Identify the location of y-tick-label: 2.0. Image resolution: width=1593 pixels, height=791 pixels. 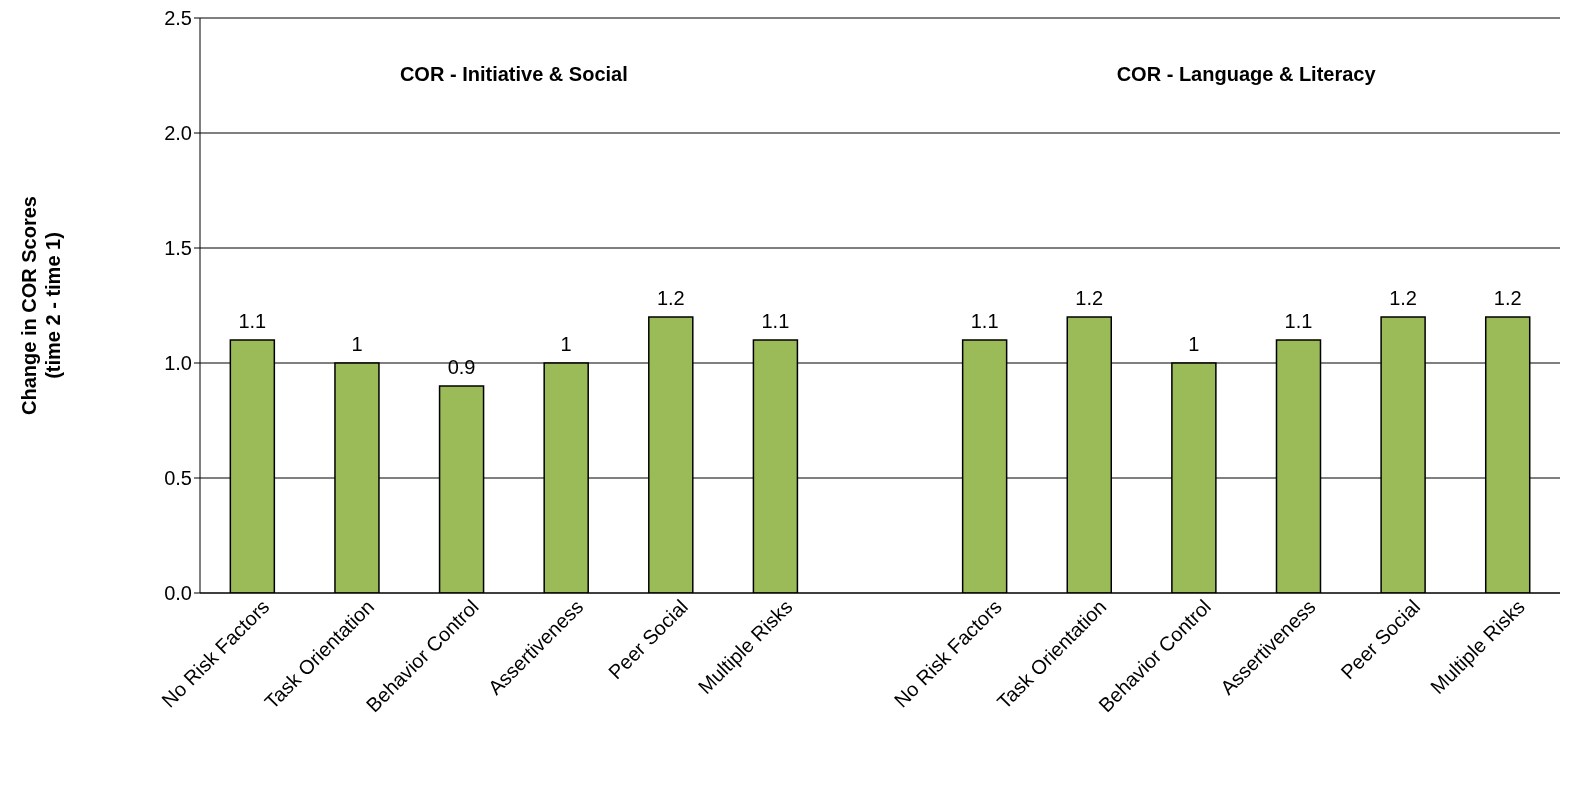
(178, 133).